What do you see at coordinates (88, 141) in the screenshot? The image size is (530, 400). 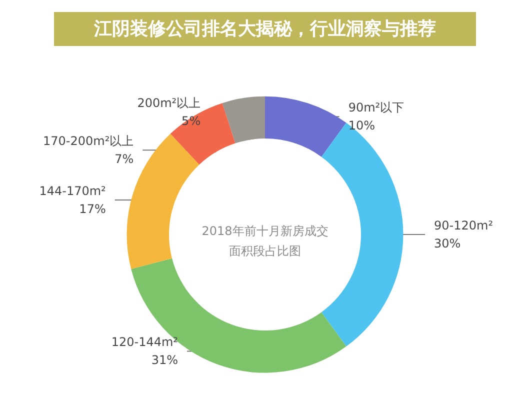 I see `slice-label: 170-200m²以上` at bounding box center [88, 141].